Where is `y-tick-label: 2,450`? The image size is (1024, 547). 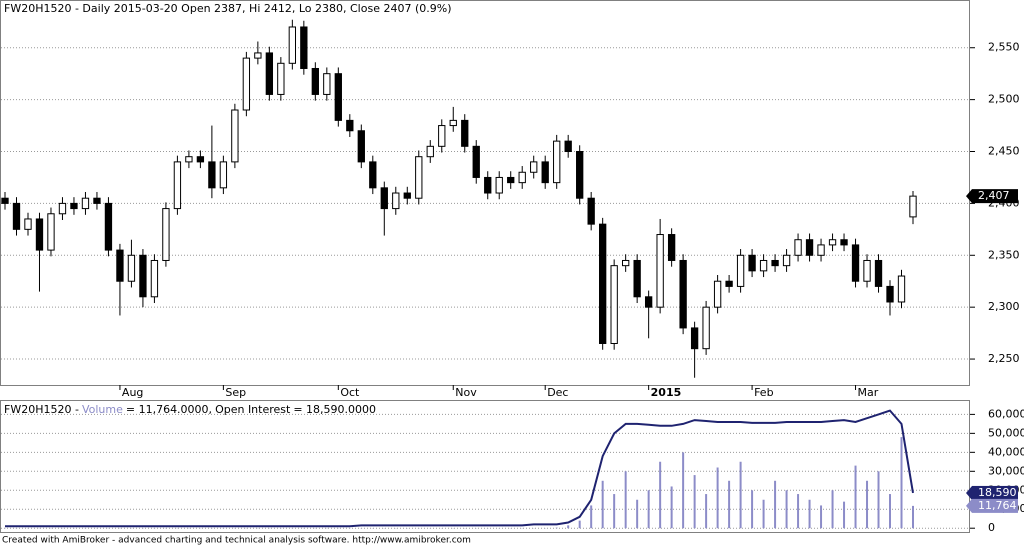
y-tick-label: 2,450 is located at coordinates (1004, 151).